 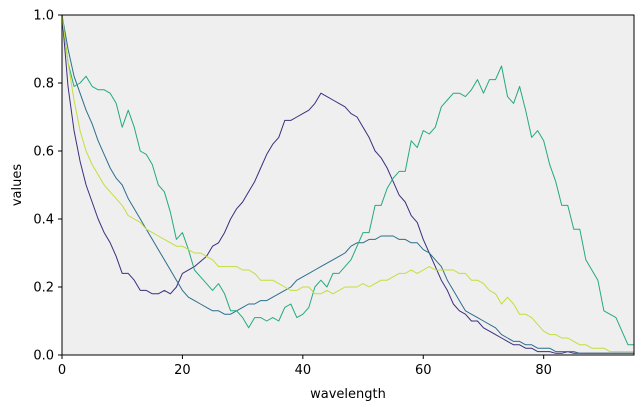 What do you see at coordinates (303, 370) in the screenshot?
I see `x-tick-label: 40` at bounding box center [303, 370].